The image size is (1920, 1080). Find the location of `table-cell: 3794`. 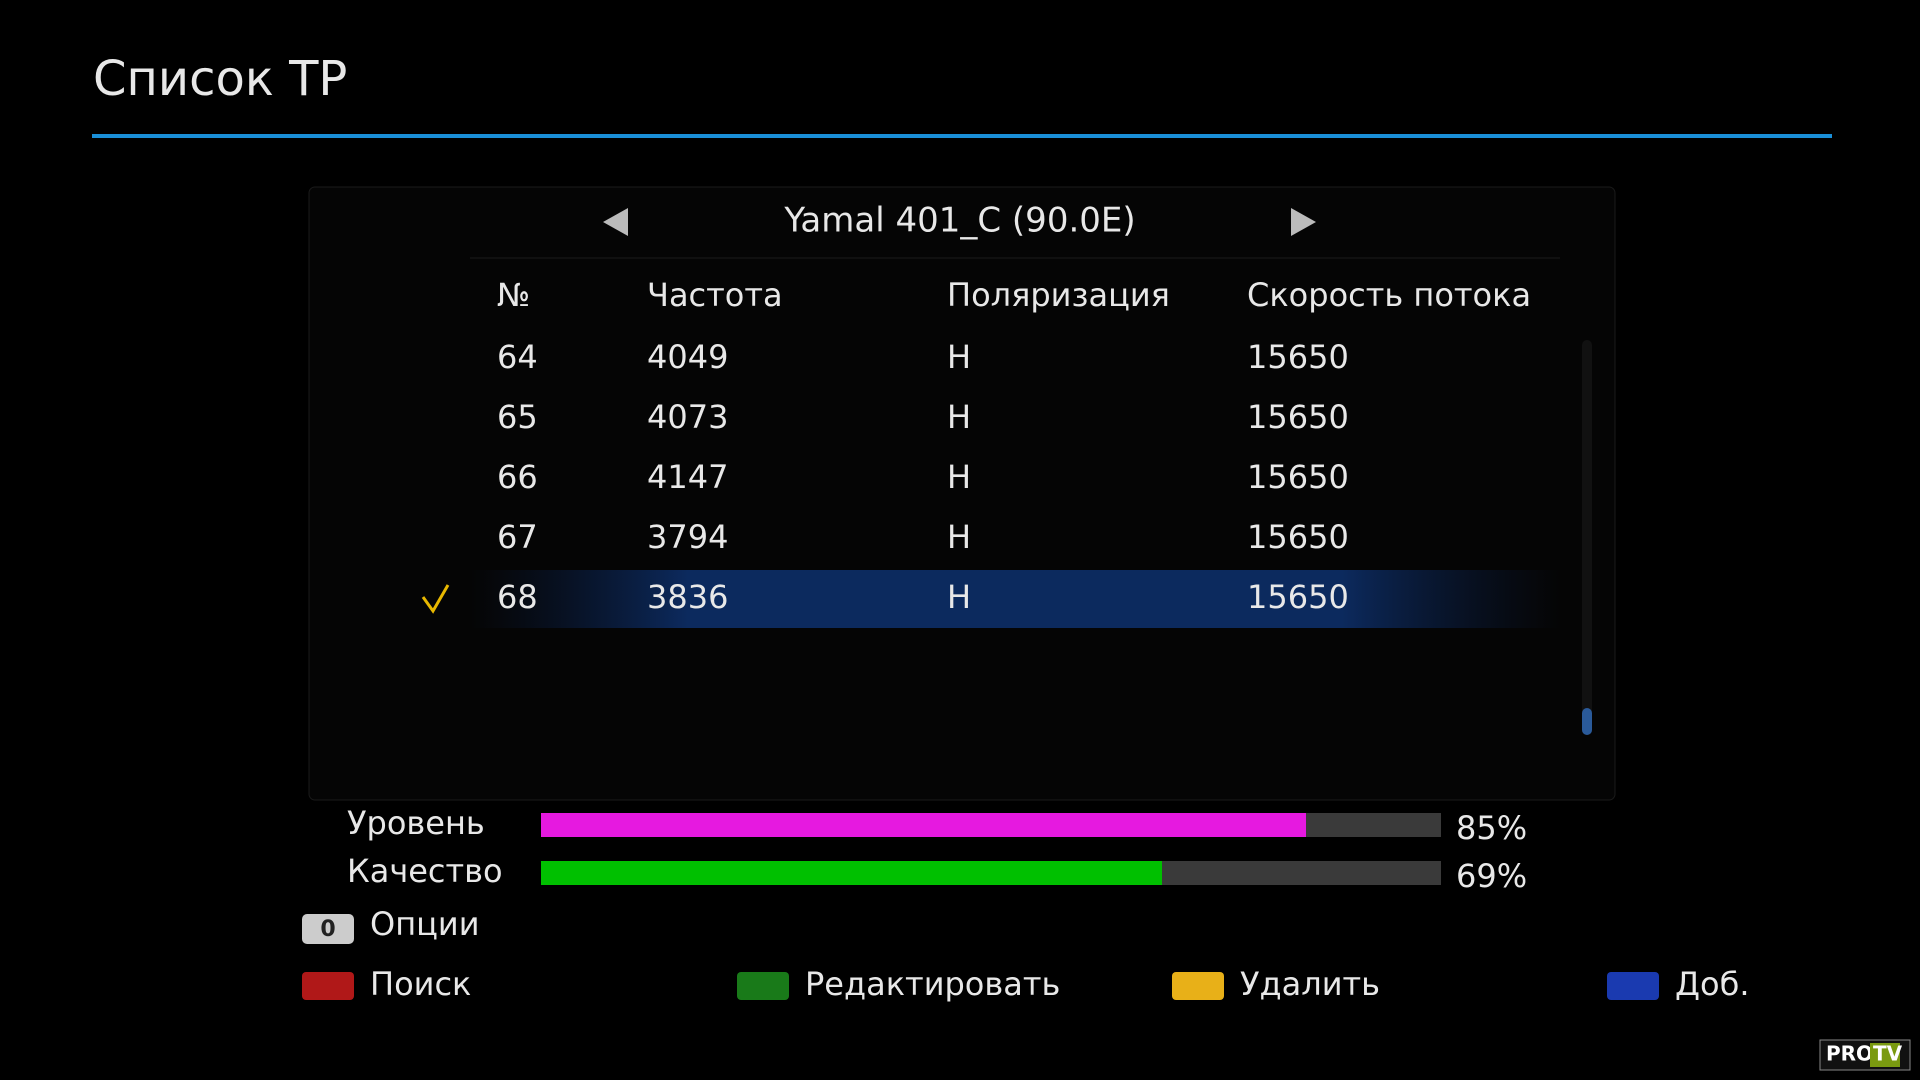

table-cell: 3794 is located at coordinates (687, 537).